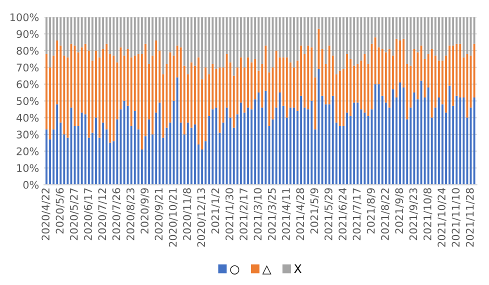 This screenshot has width=489, height=285. I want to click on x-tick-label: 2020/9/9, so click(145, 211).